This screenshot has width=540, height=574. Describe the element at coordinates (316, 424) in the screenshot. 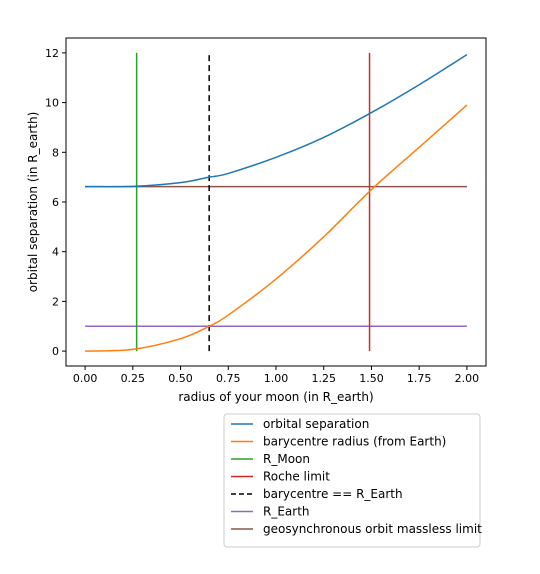

I see `legend-label: orbital separation` at that location.